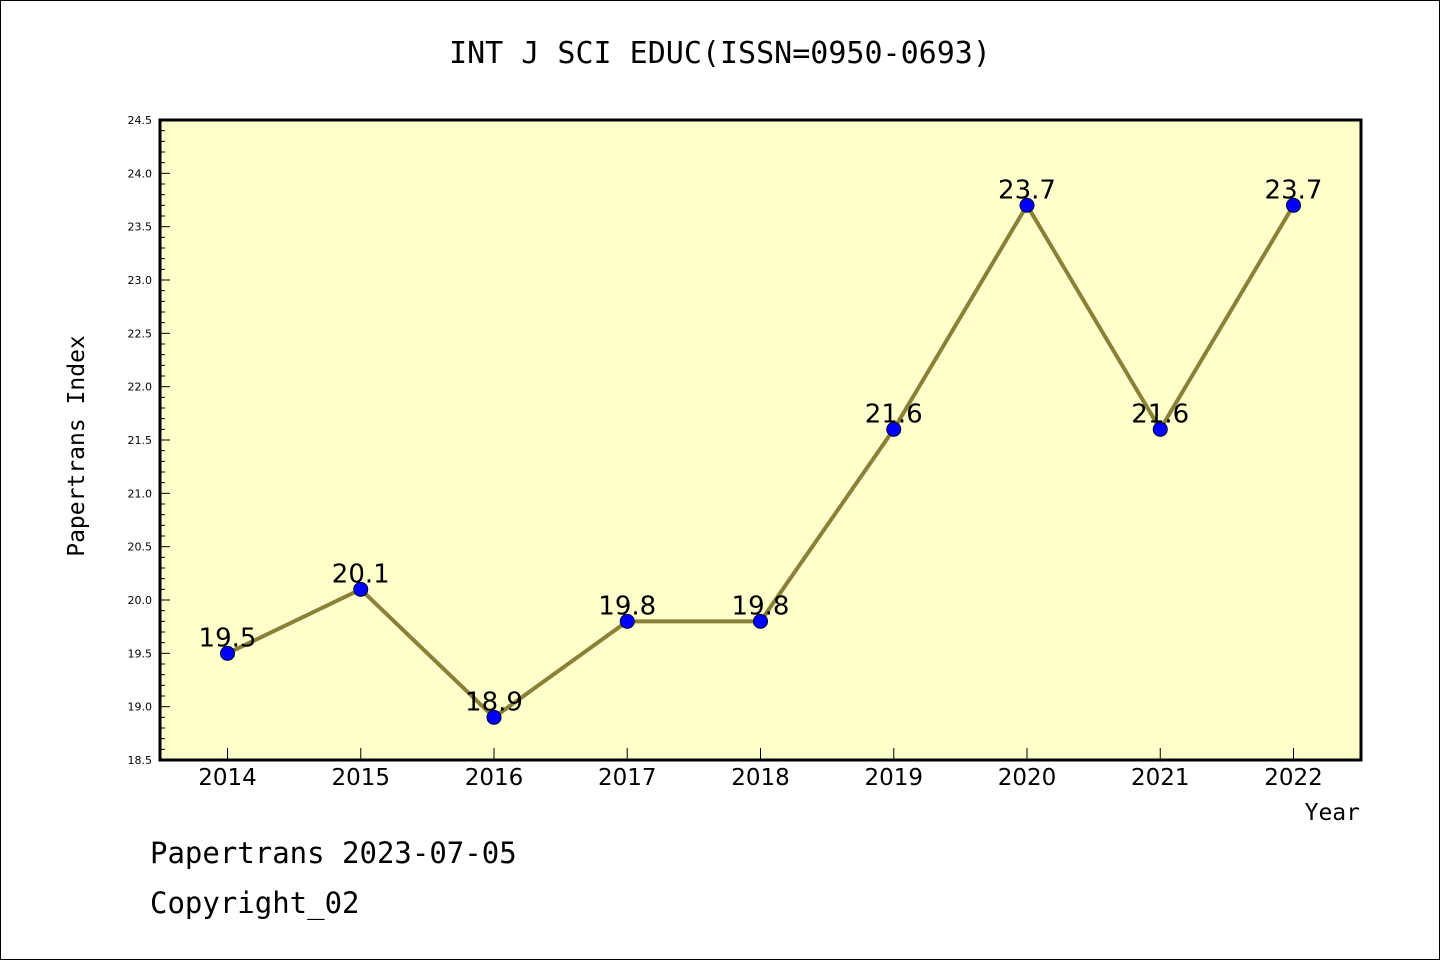  What do you see at coordinates (1293, 778) in the screenshot?
I see `x-tick-label: 2022` at bounding box center [1293, 778].